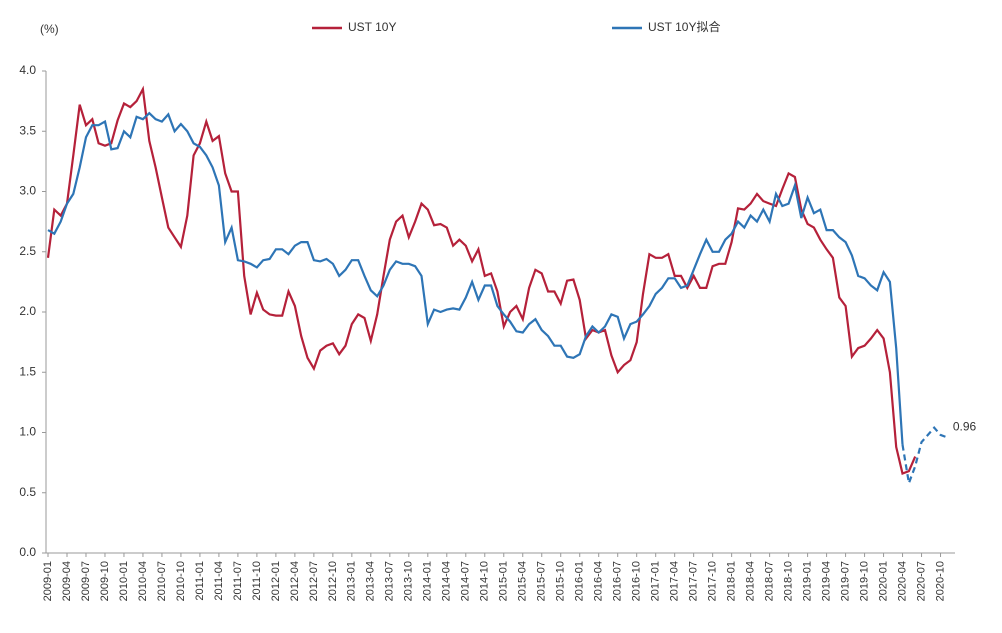 The width and height of the screenshot is (1002, 633). Describe the element at coordinates (333, 581) in the screenshot. I see `x-tick-label: 2012-10` at that location.